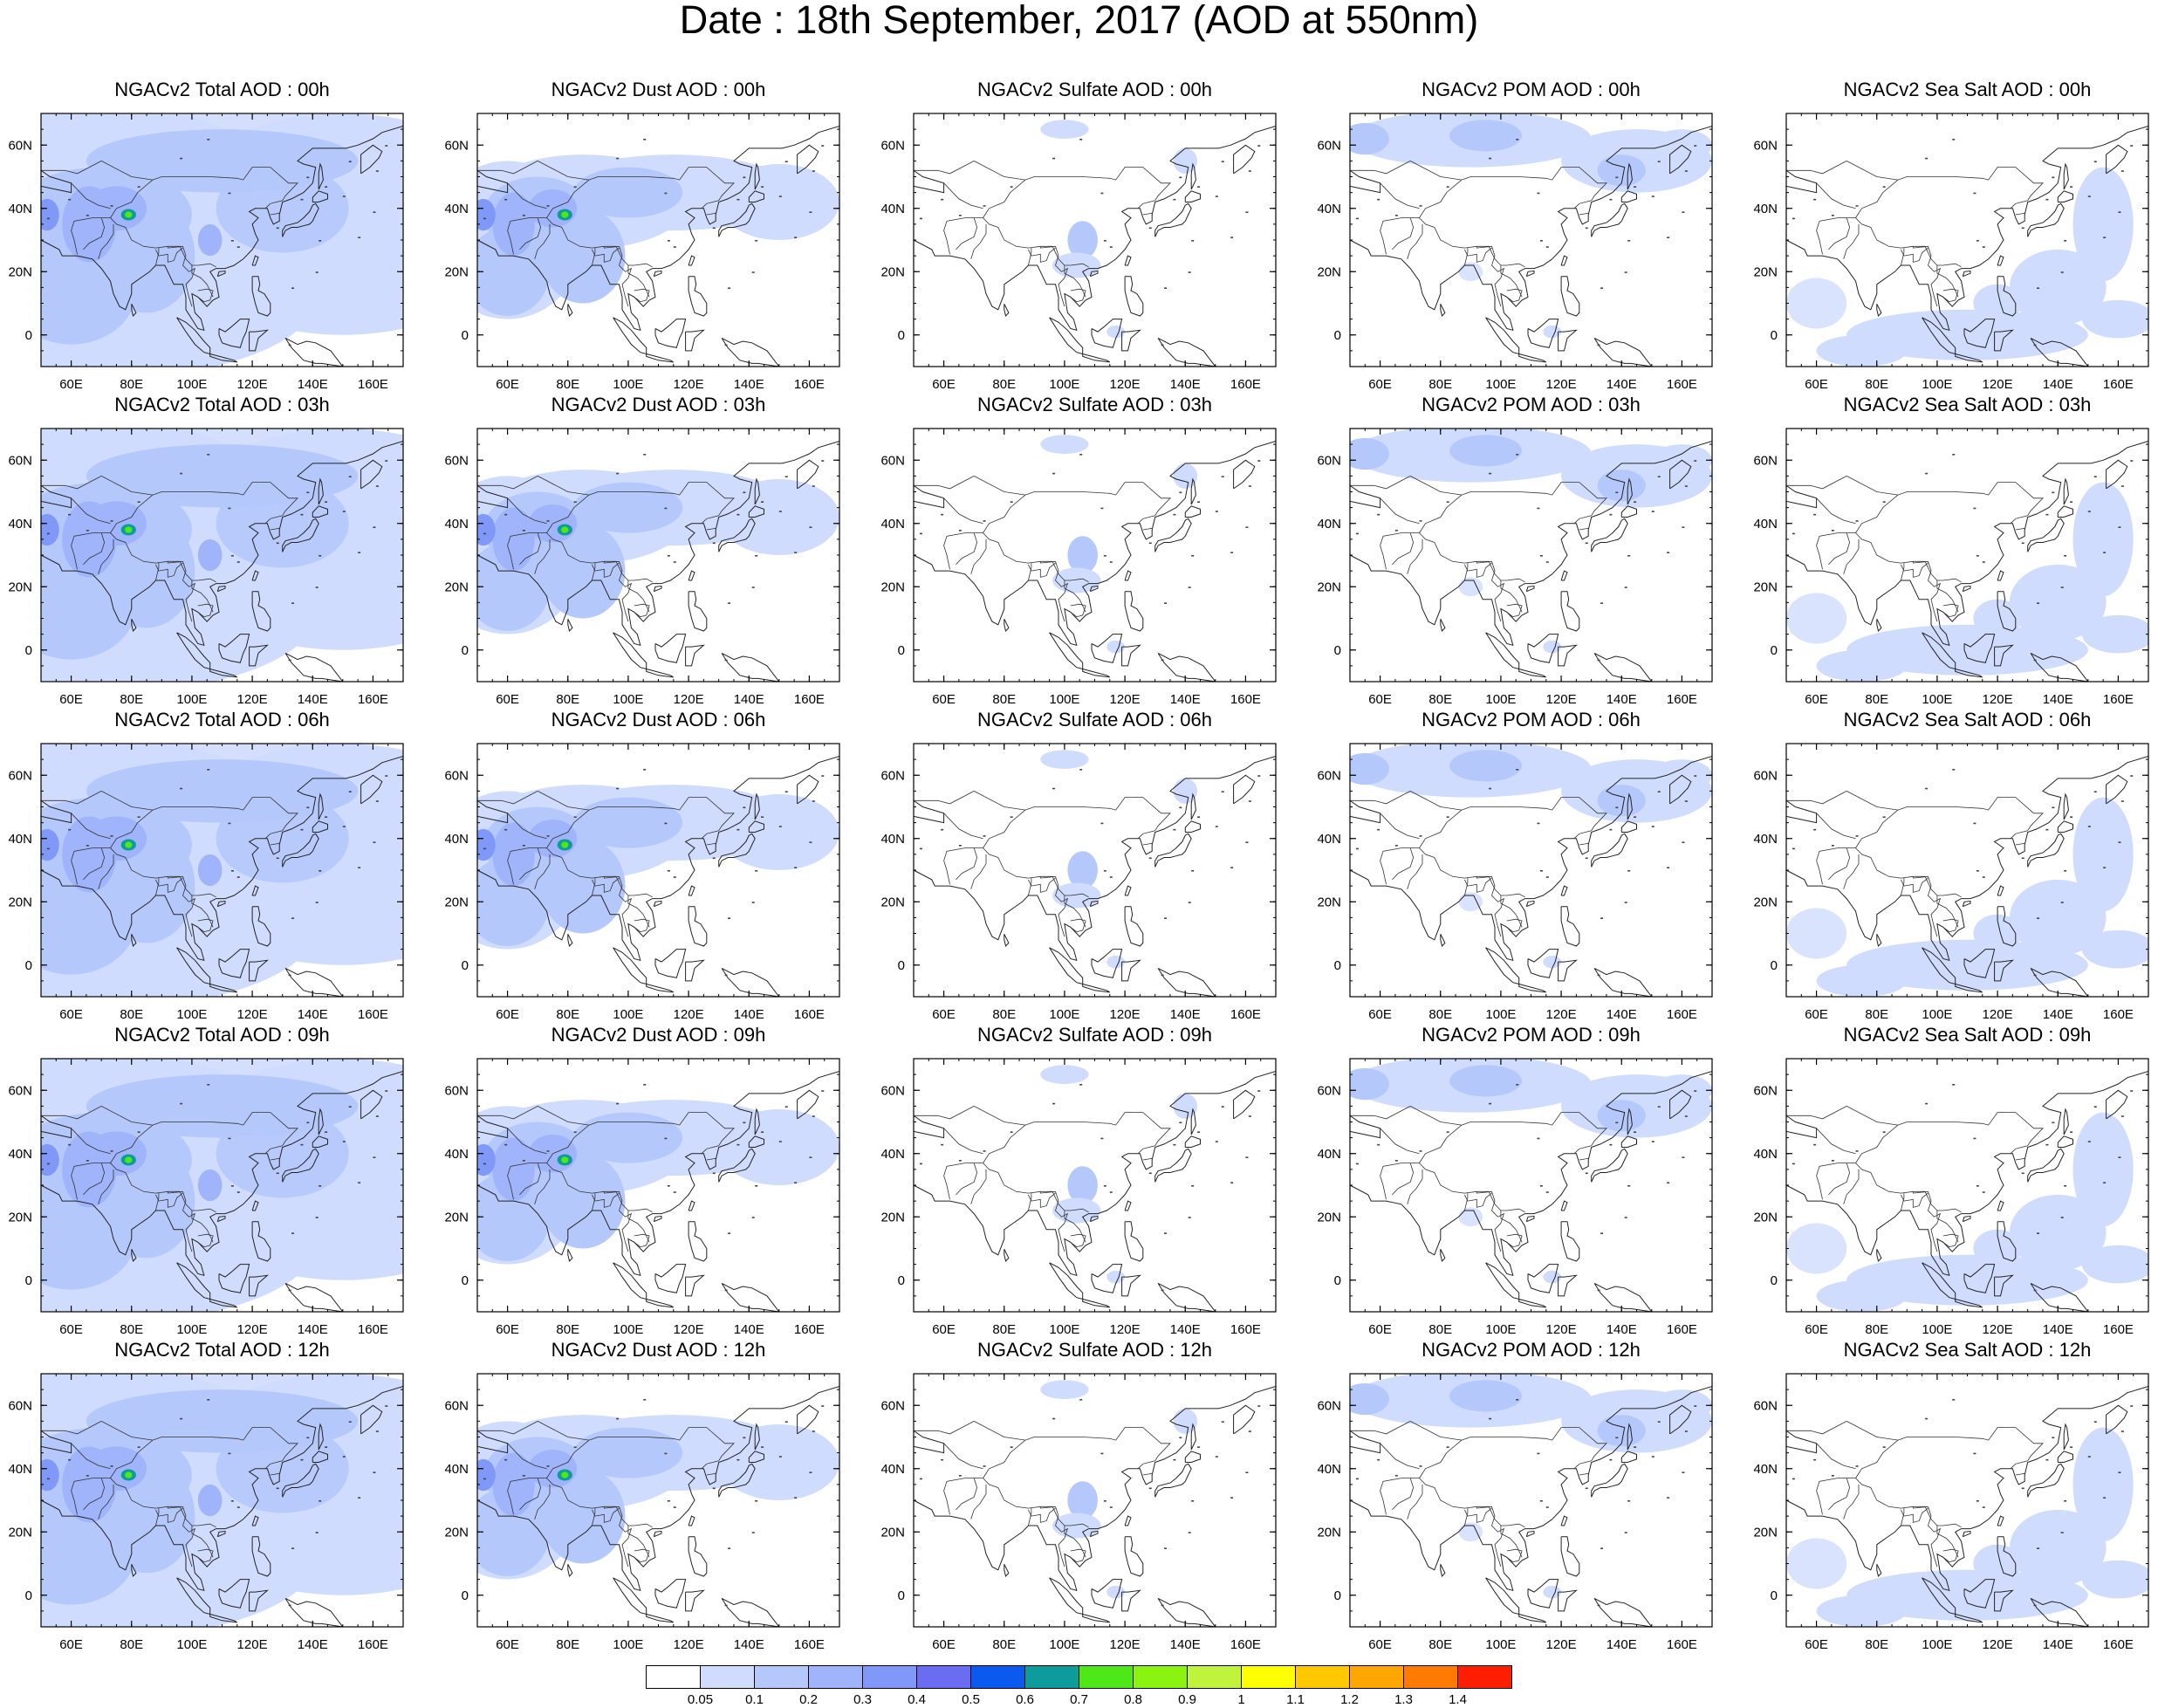 Image resolution: width=2158 pixels, height=1708 pixels. I want to click on lon-tick-label: 100E, so click(191, 384).